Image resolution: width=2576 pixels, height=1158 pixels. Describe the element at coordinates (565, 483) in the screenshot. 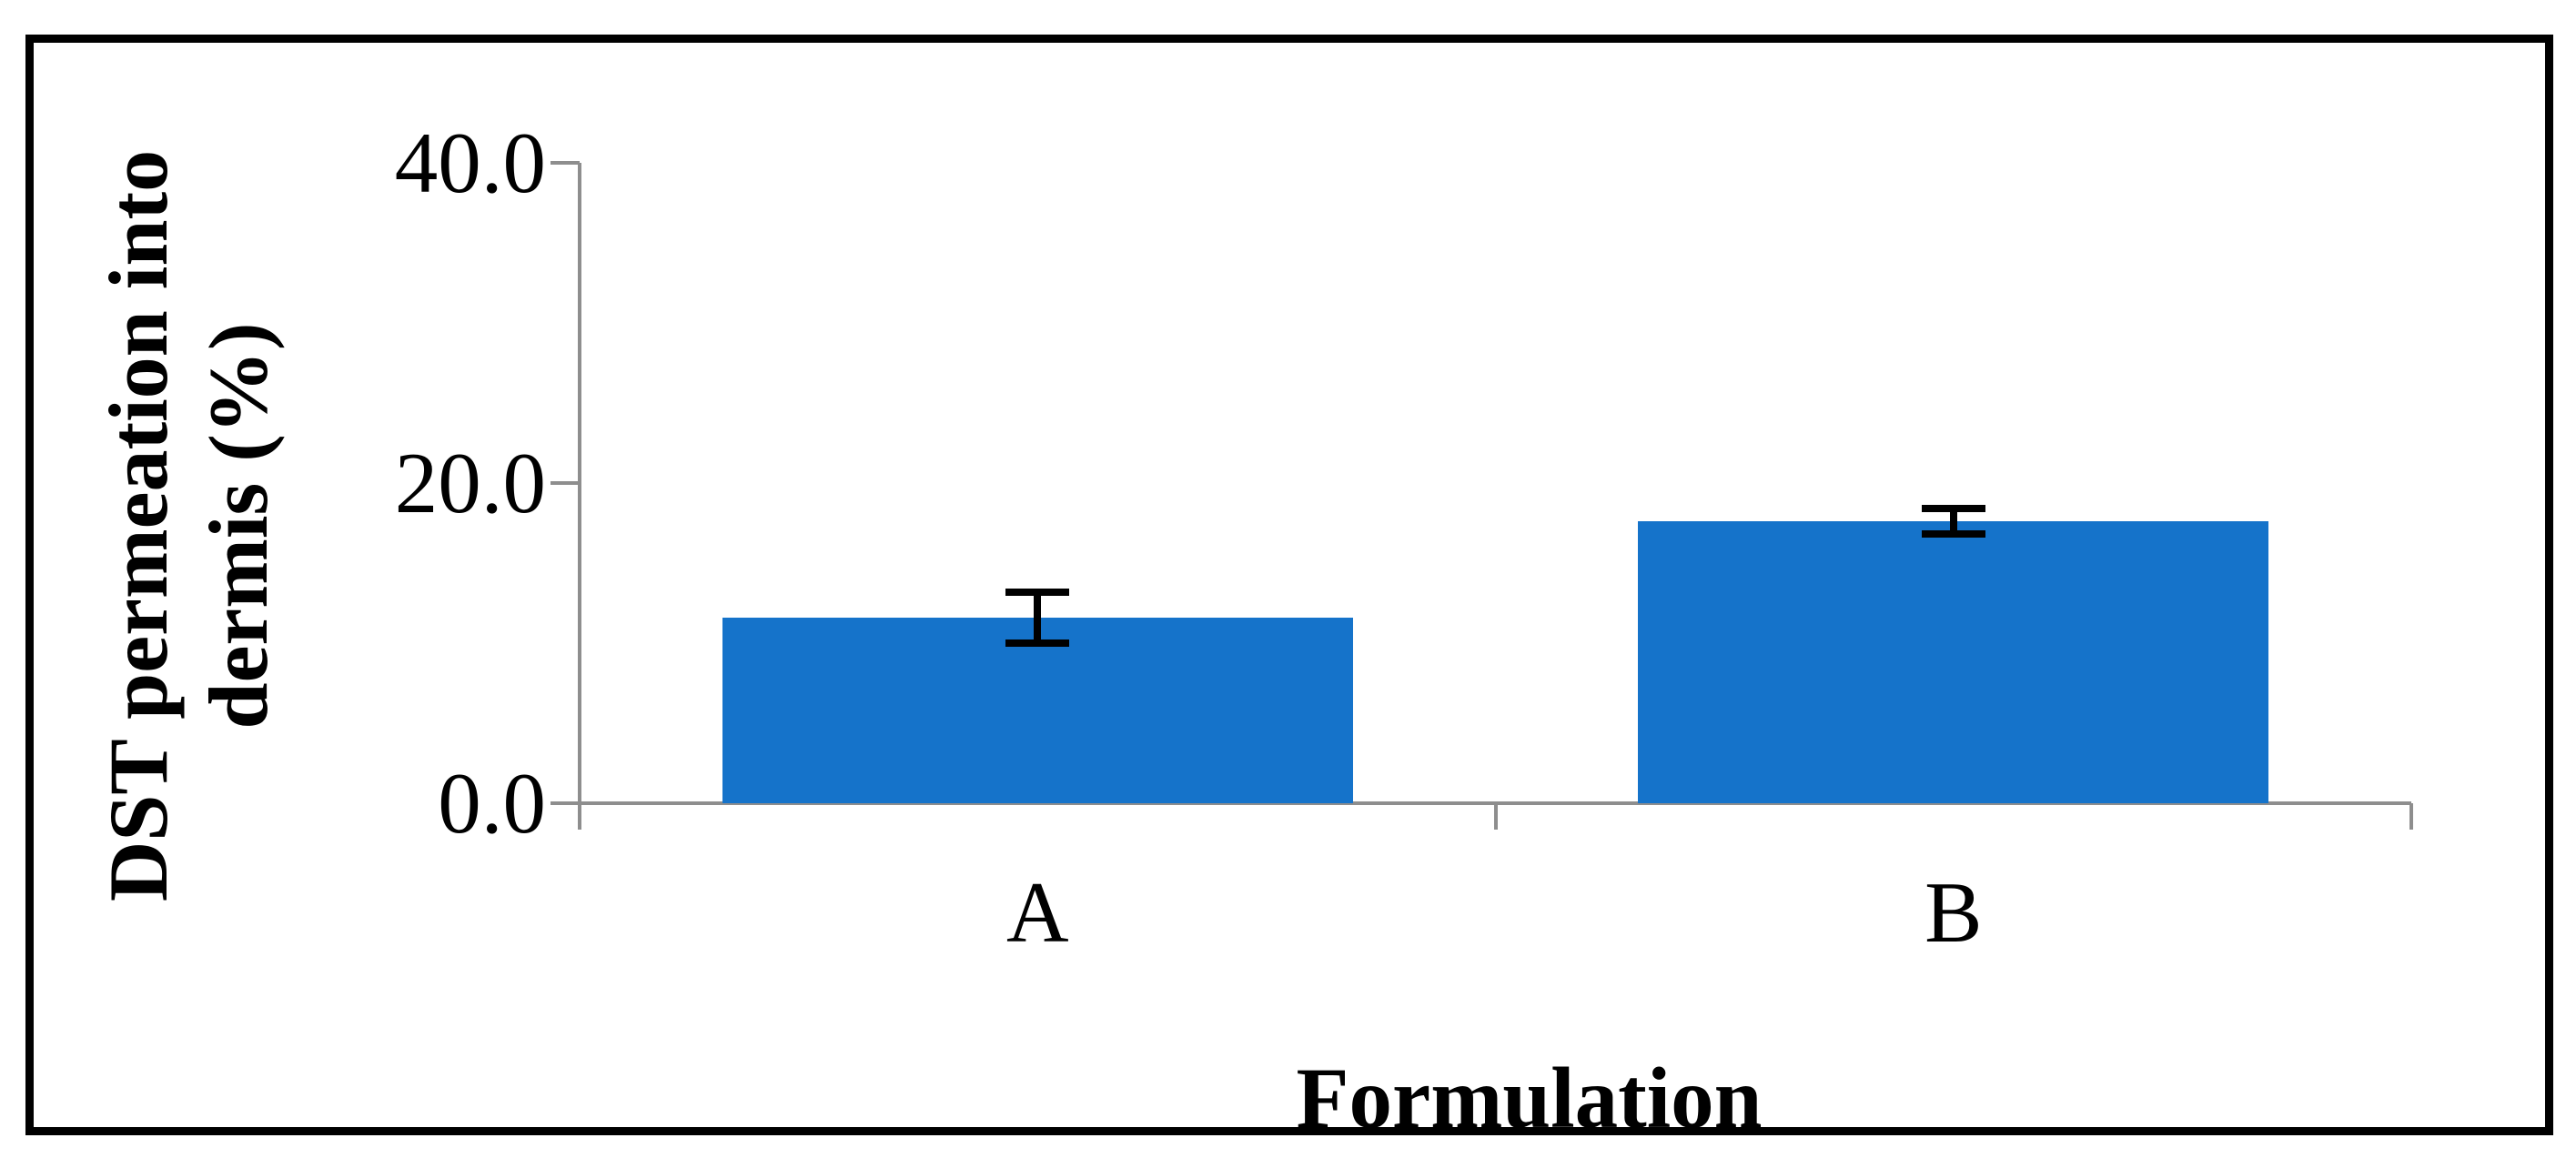

I see `y-tick-20.0` at that location.